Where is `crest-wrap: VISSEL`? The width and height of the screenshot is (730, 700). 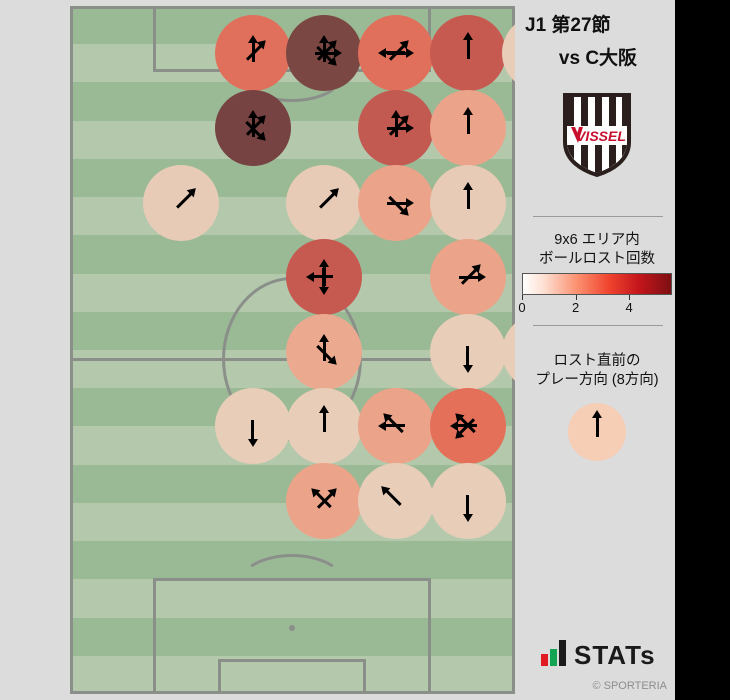
crest-wrap: VISSEL is located at coordinates (597, 134).